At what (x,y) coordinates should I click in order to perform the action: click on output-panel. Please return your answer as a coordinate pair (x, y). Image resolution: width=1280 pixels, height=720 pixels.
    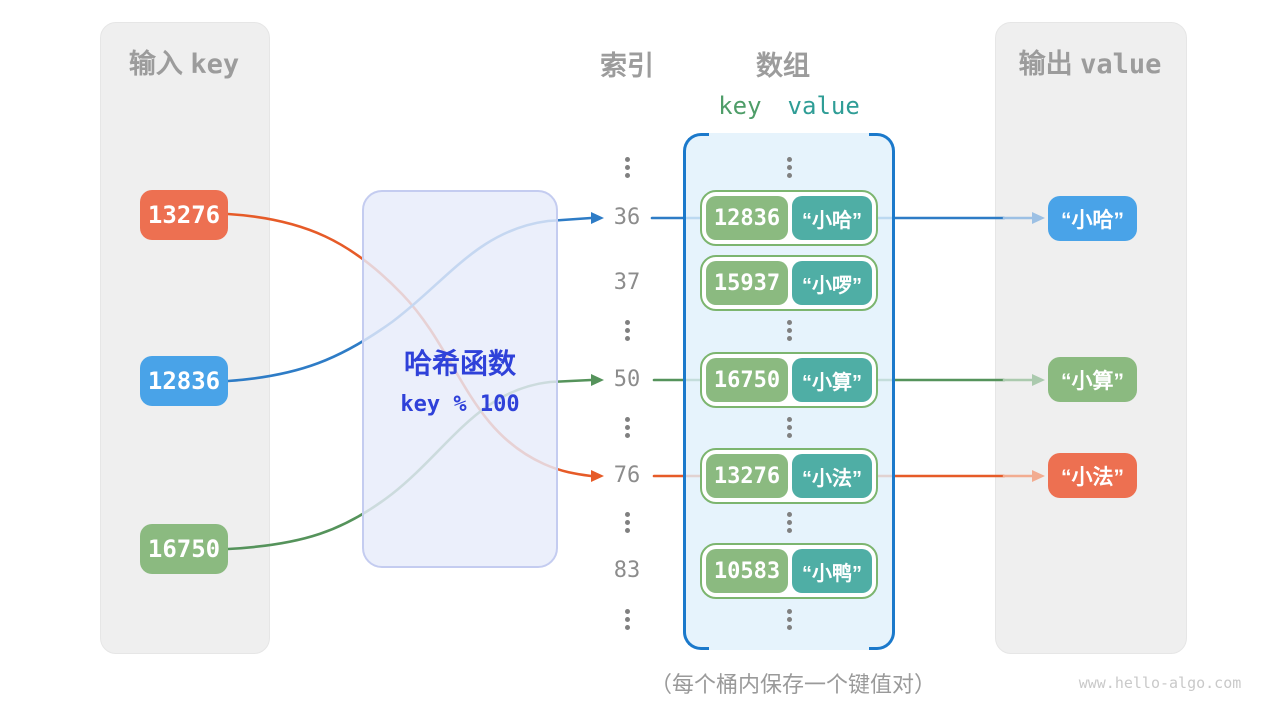
    Looking at the image, I should click on (1091, 338).